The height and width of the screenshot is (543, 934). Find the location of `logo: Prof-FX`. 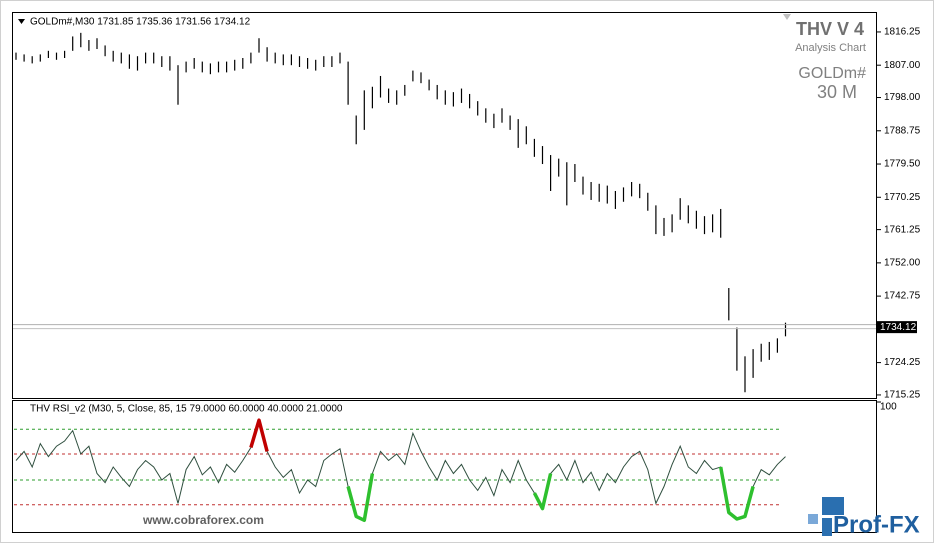

logo: Prof-FX is located at coordinates (864, 517).